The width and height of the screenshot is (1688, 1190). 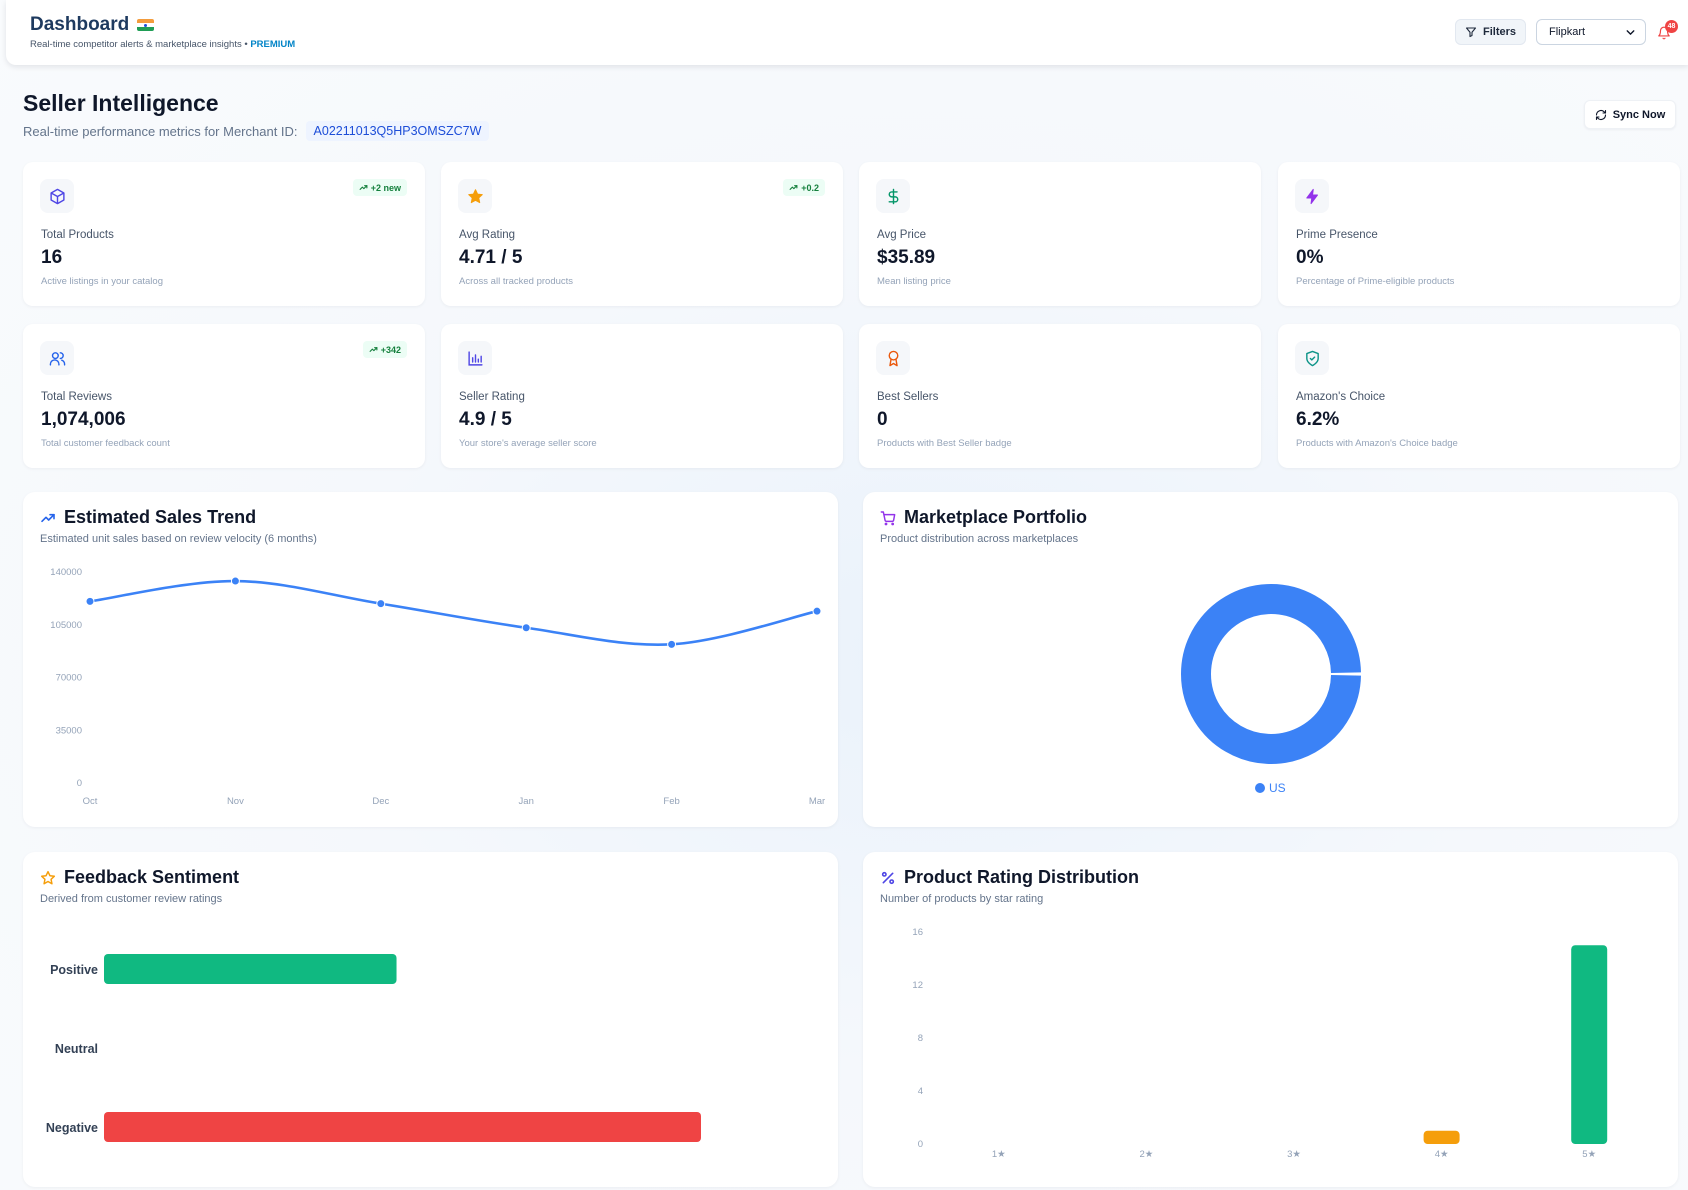 I want to click on stat-trend-badge: +342, so click(x=384, y=349).